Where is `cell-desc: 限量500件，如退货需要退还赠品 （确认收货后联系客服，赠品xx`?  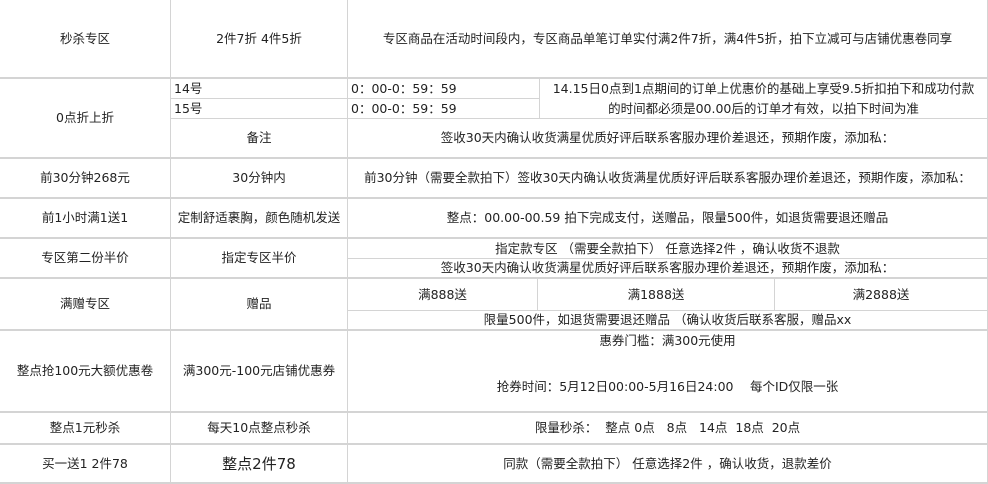
cell-desc: 限量500件，如退货需要退还赠品 （确认收货后联系客服，赠品xx is located at coordinates (668, 321).